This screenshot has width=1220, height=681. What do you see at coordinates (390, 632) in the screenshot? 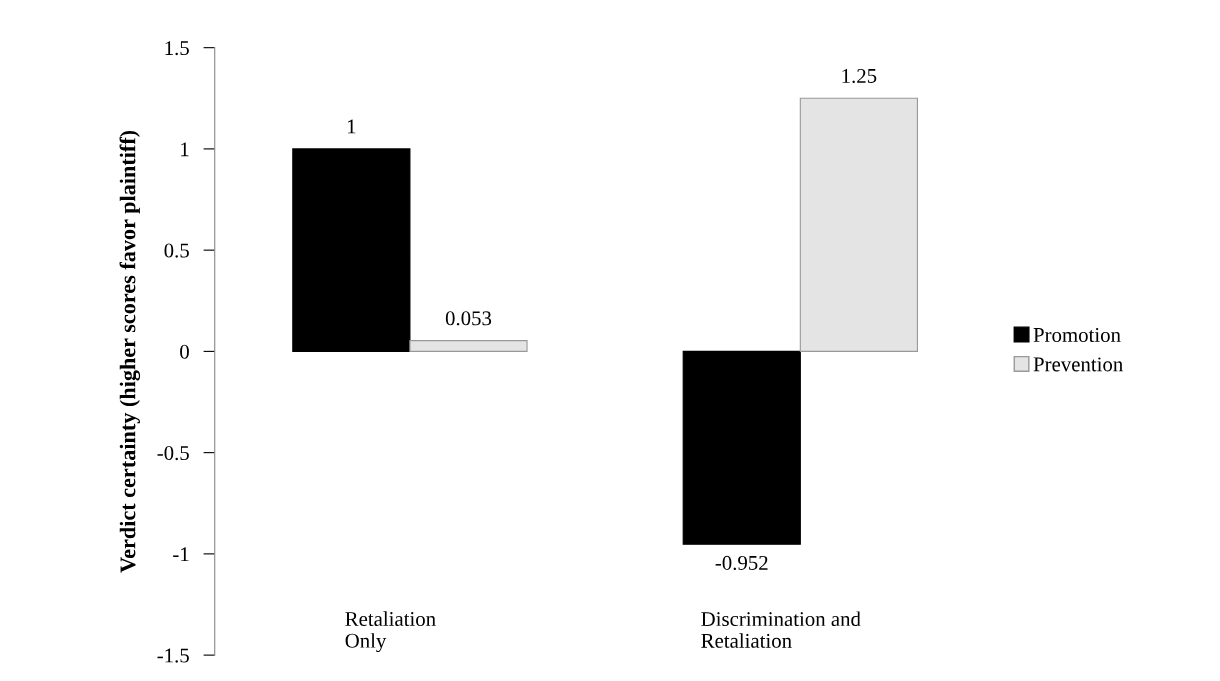
I see `x-tick-label: Retaliation Only` at bounding box center [390, 632].